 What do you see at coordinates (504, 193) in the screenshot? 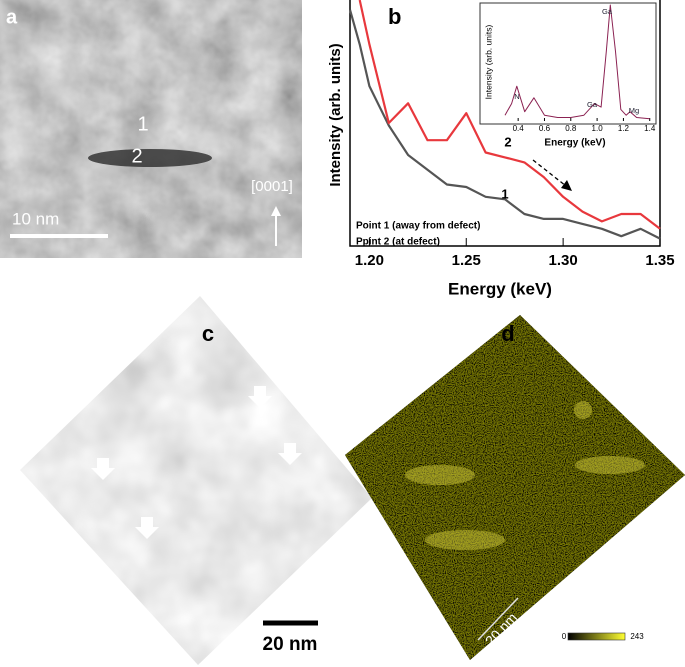
I see `annotation: 1` at bounding box center [504, 193].